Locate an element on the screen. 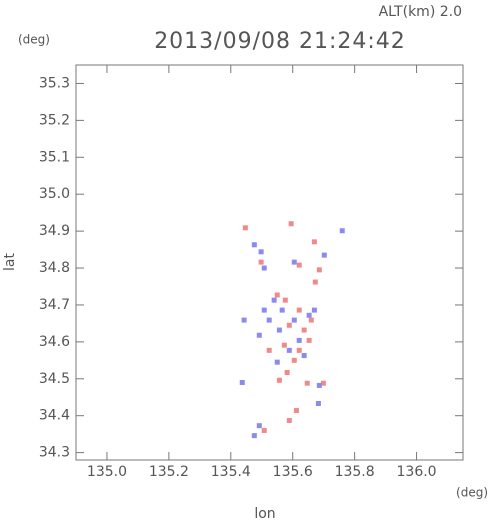 This screenshot has height=521, width=491. y-tick-label: 34.6 is located at coordinates (54, 342).